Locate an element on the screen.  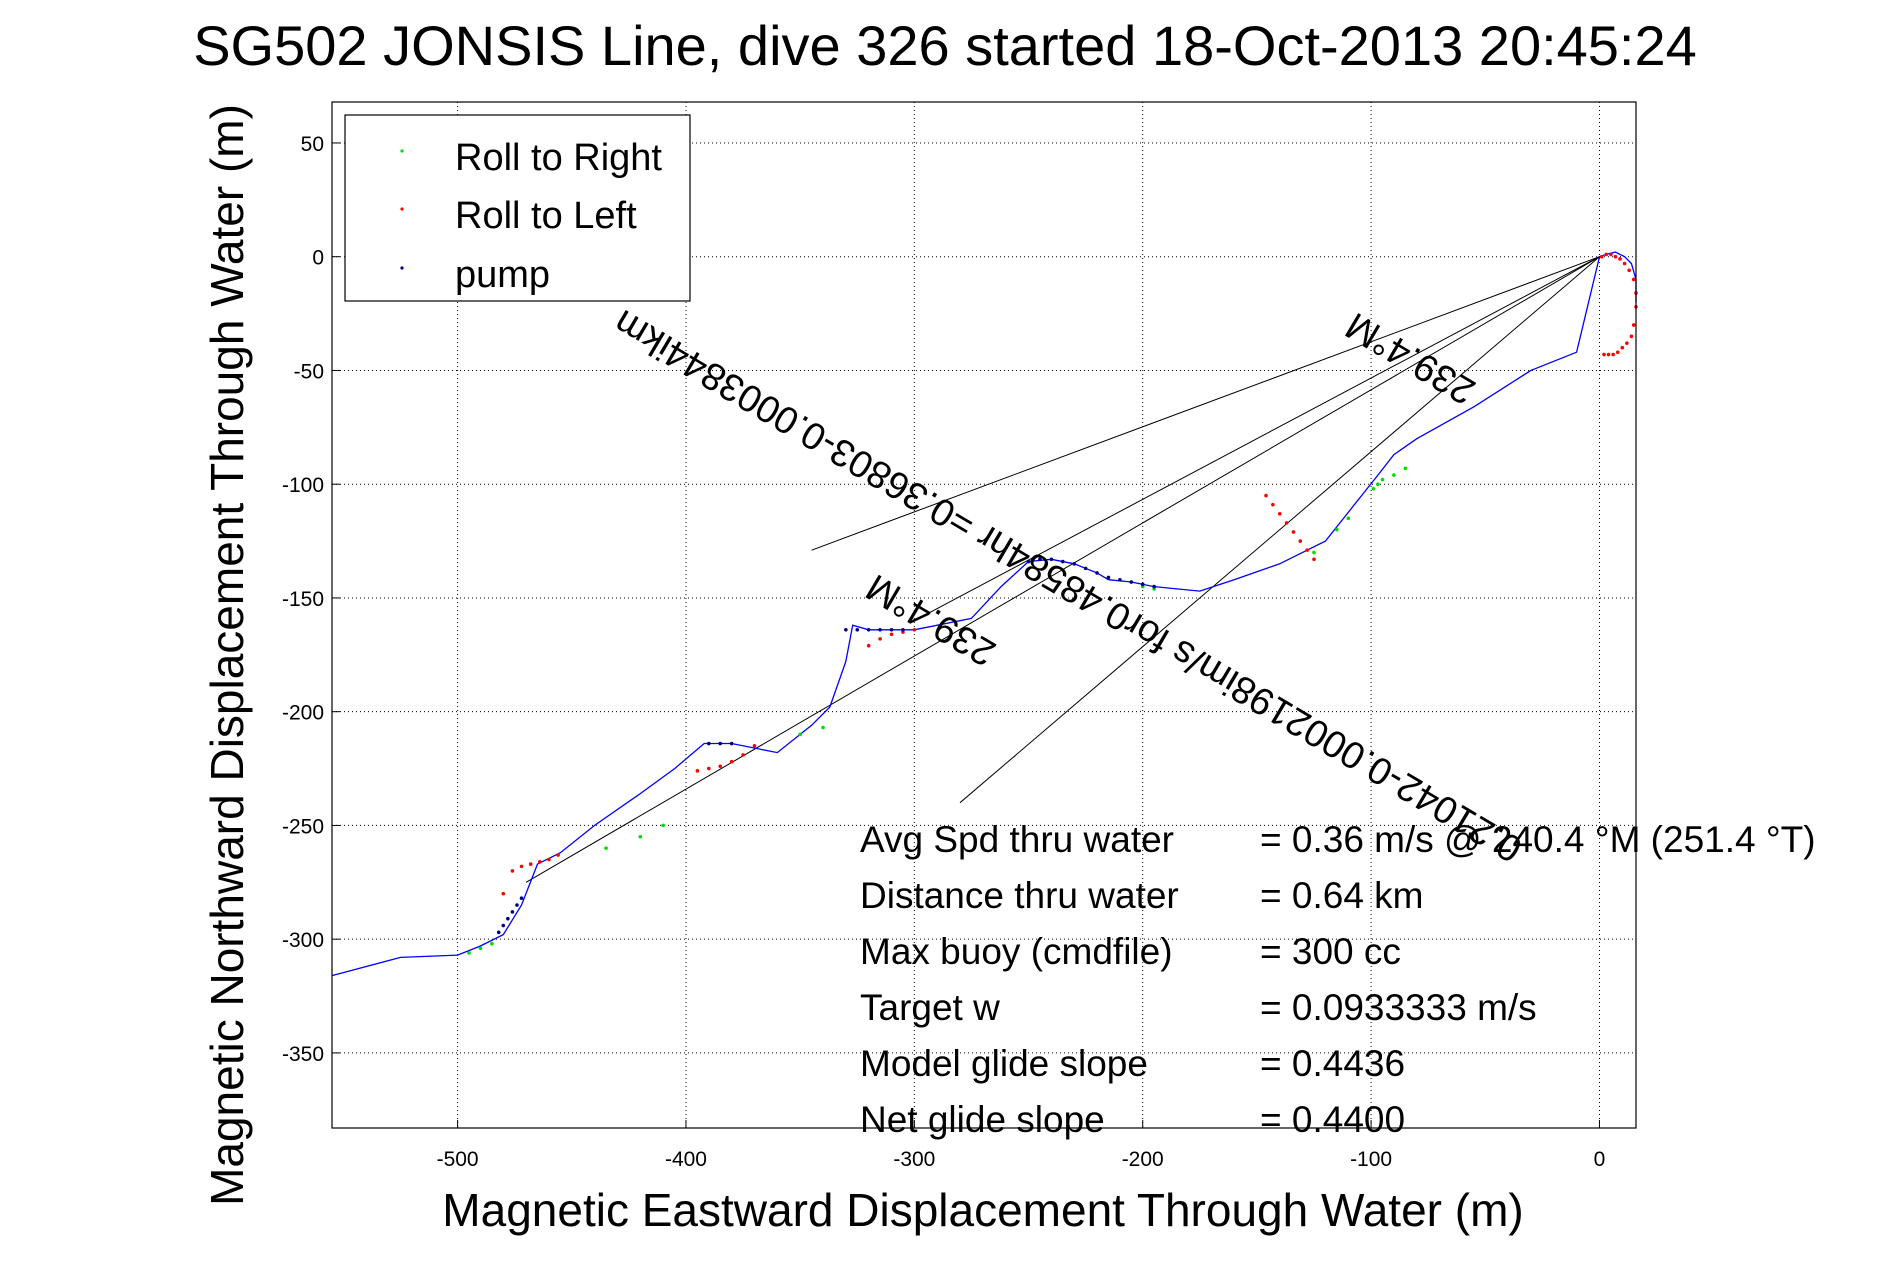
legend-label-pump: pump is located at coordinates (502, 275).